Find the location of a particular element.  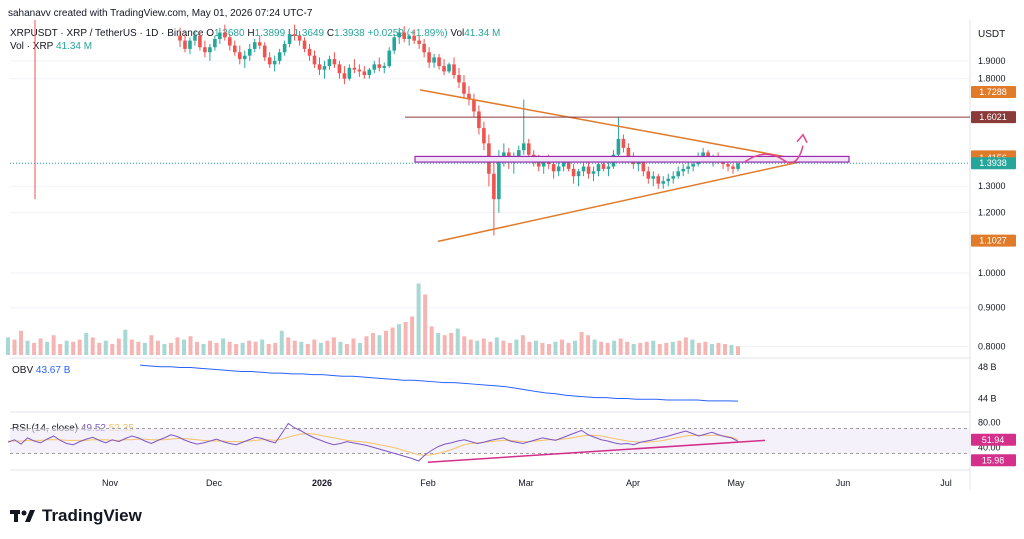

rsi-tick-label: 40.00 is located at coordinates (989, 447).